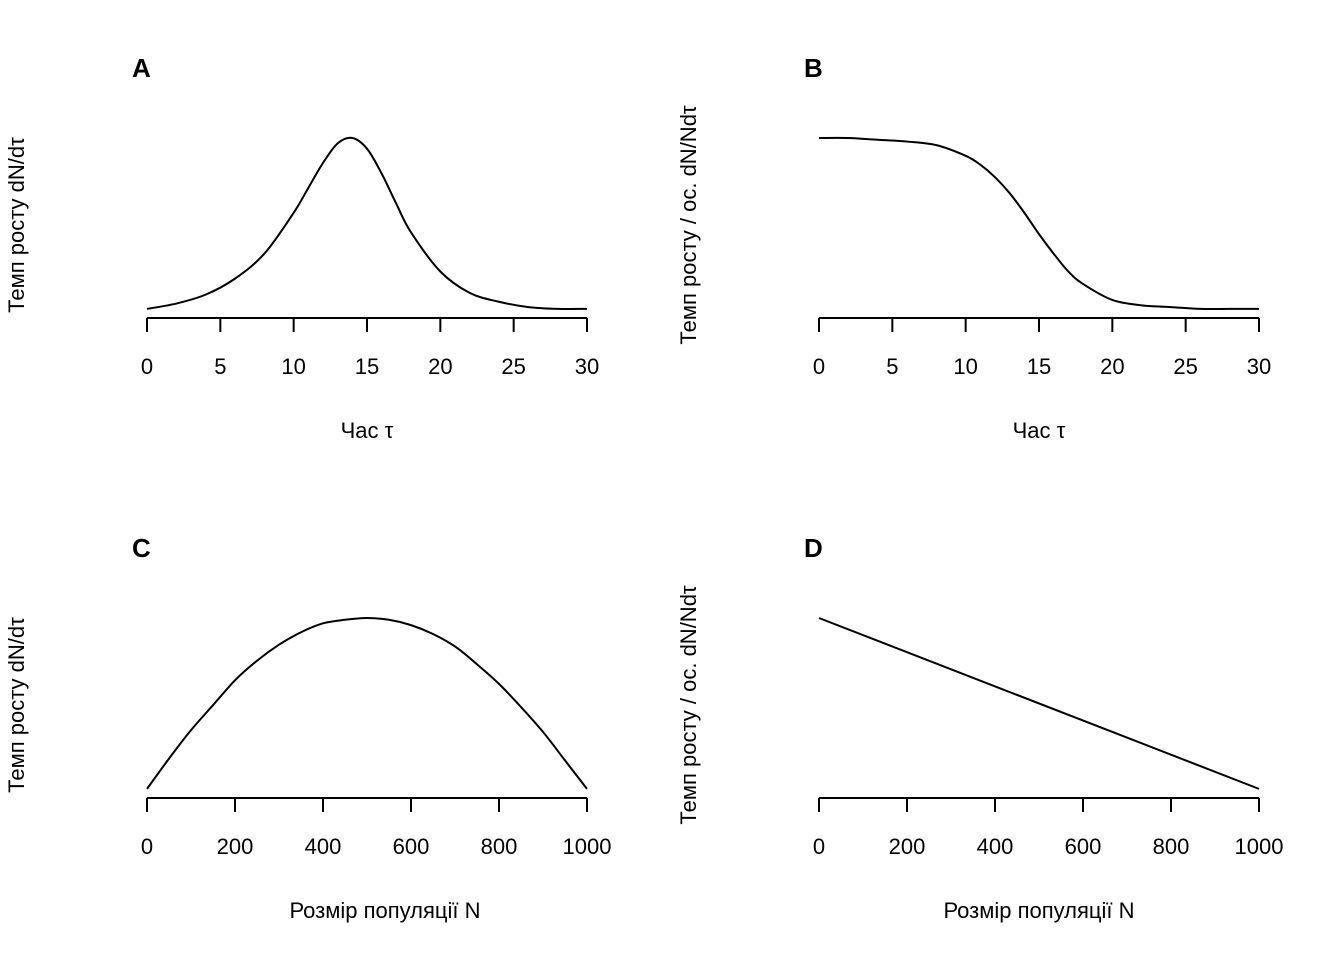  I want to click on y-axis-label-c: Темп росту dN/dτ, so click(16, 705).